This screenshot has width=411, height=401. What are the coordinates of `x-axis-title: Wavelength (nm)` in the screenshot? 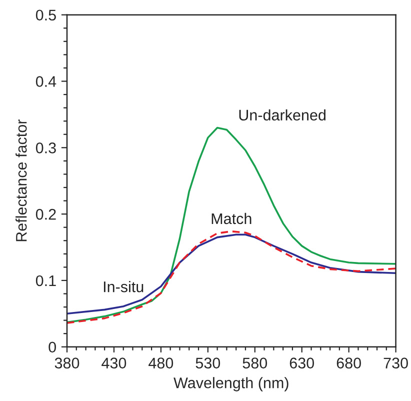 It's located at (231, 384).